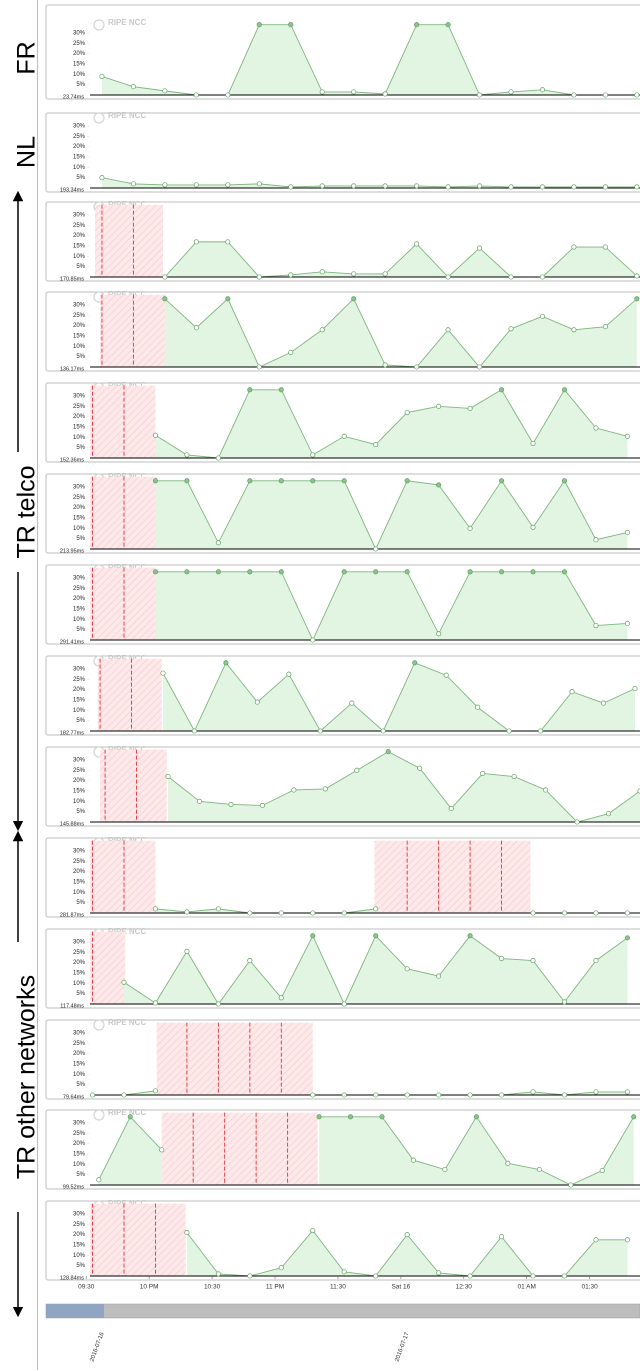 The width and height of the screenshot is (640, 1370). I want to click on timeline-track, so click(342, 1311).